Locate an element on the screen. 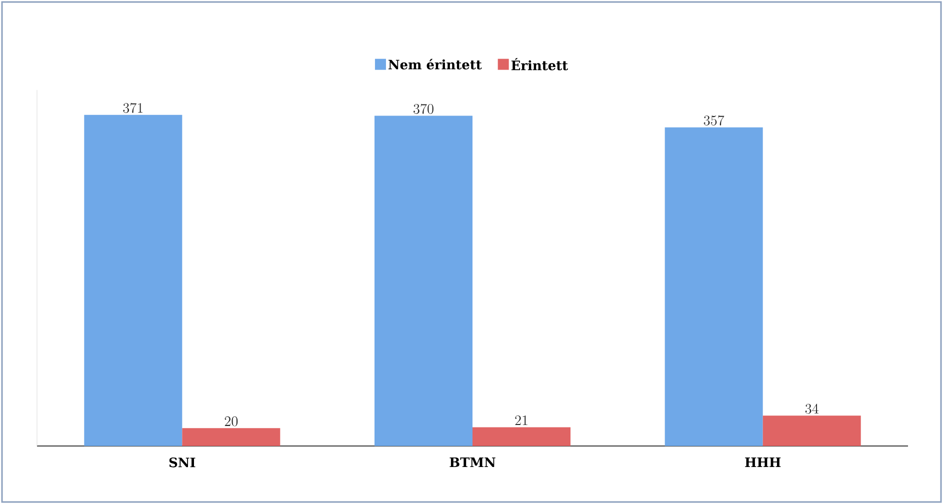  data-label: 34 is located at coordinates (811, 409).